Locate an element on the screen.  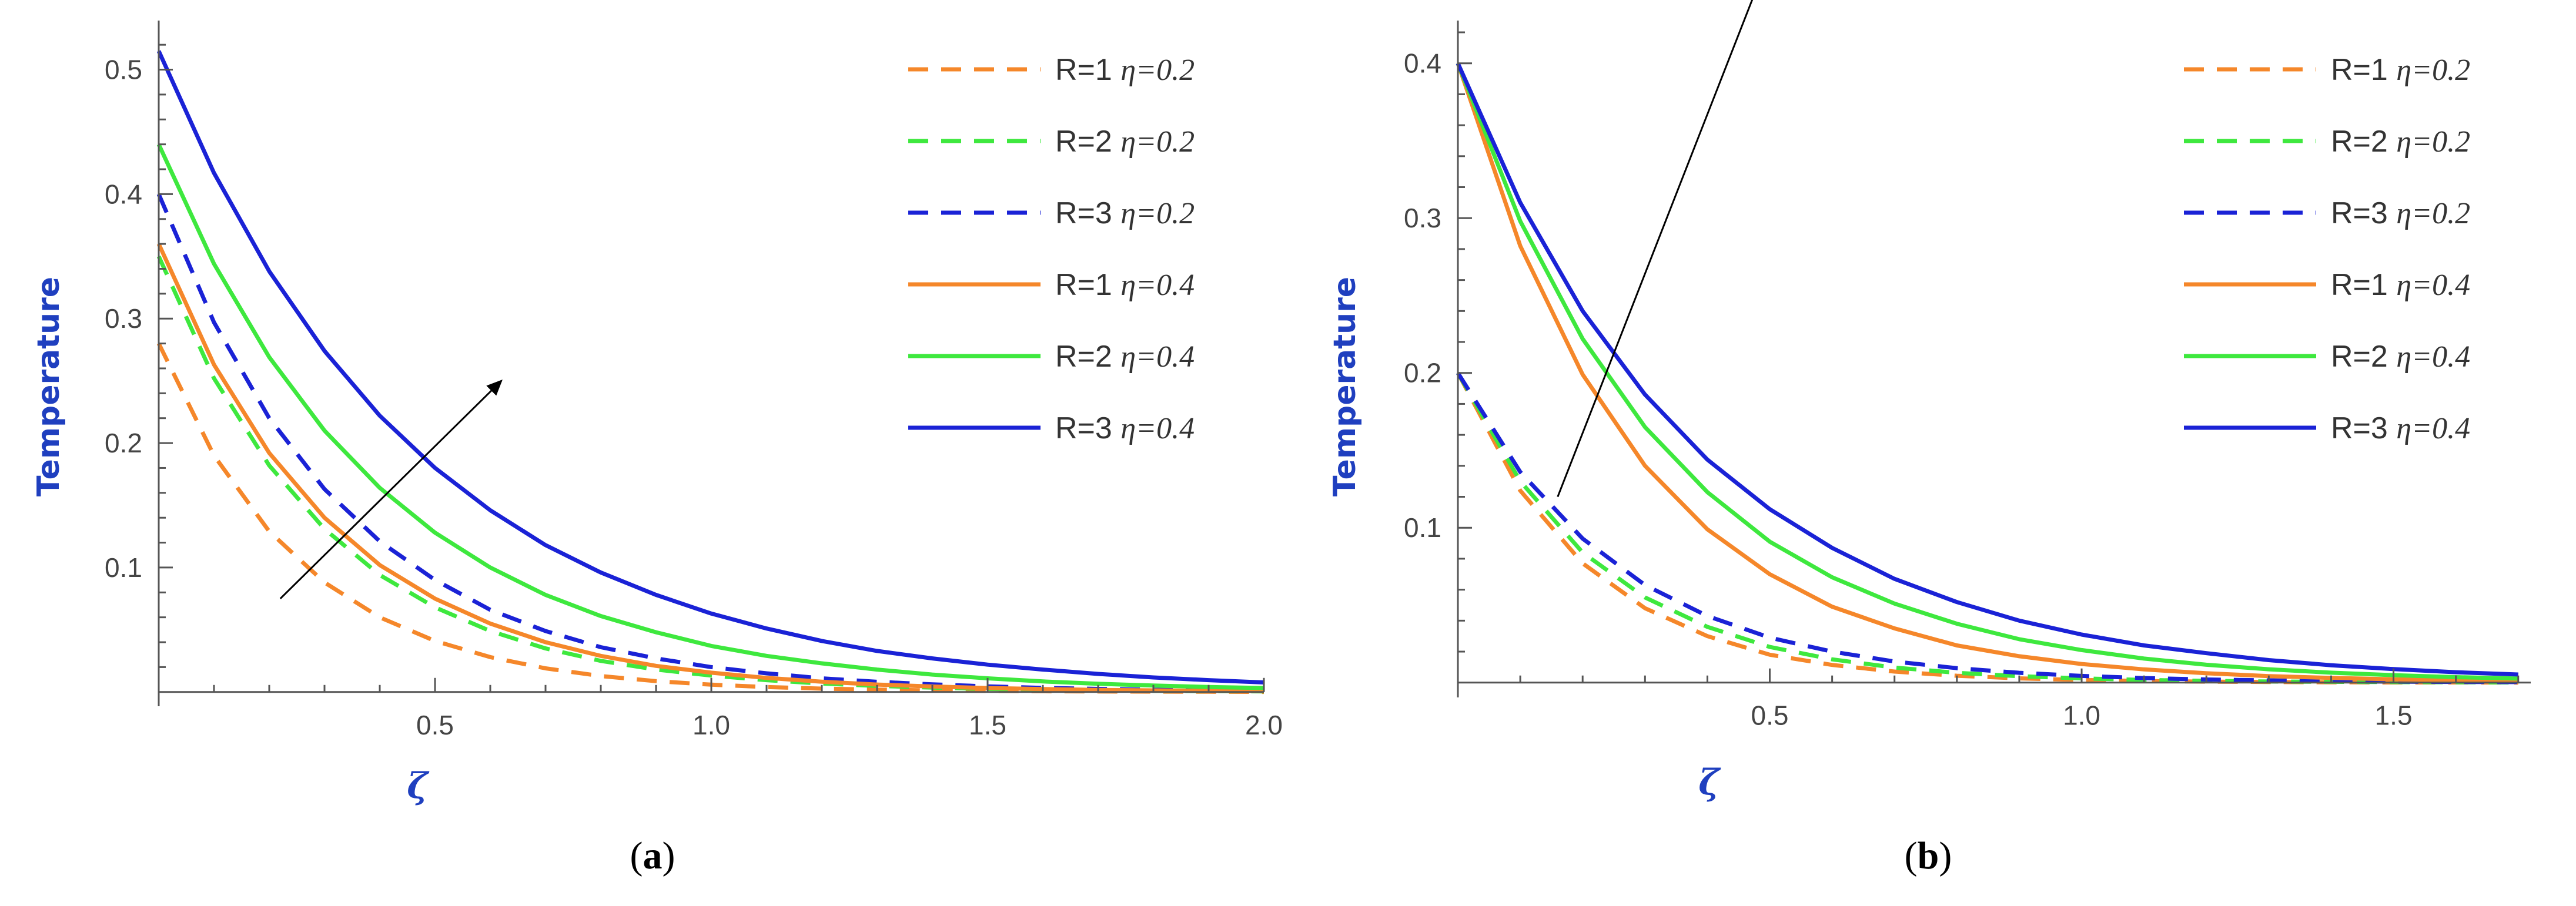
y-axis-label-b: Temperature is located at coordinates (1345, 386).